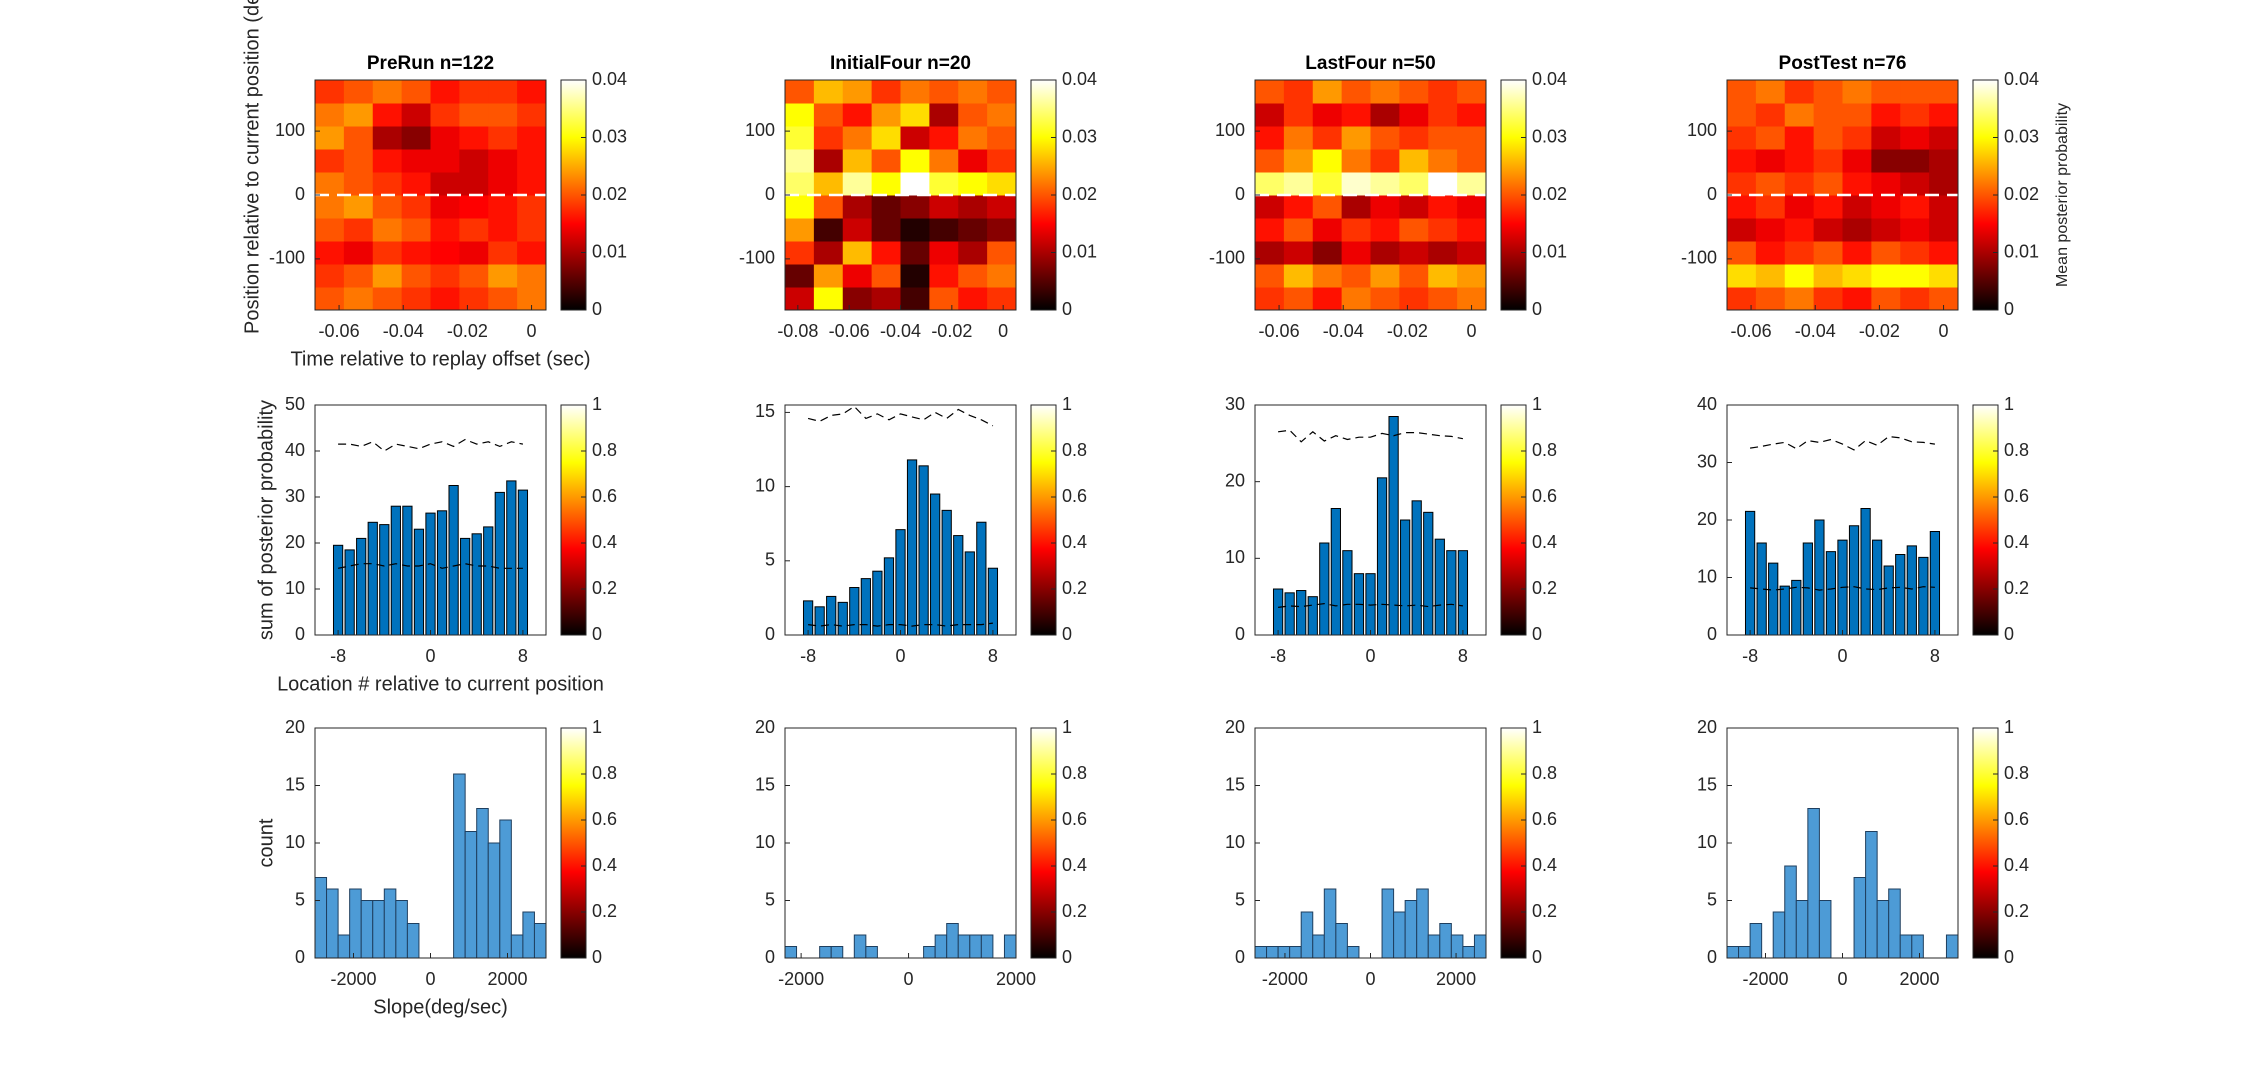  Describe the element at coordinates (507, 979) in the screenshot. I see `x-tick-label: 2000` at that location.